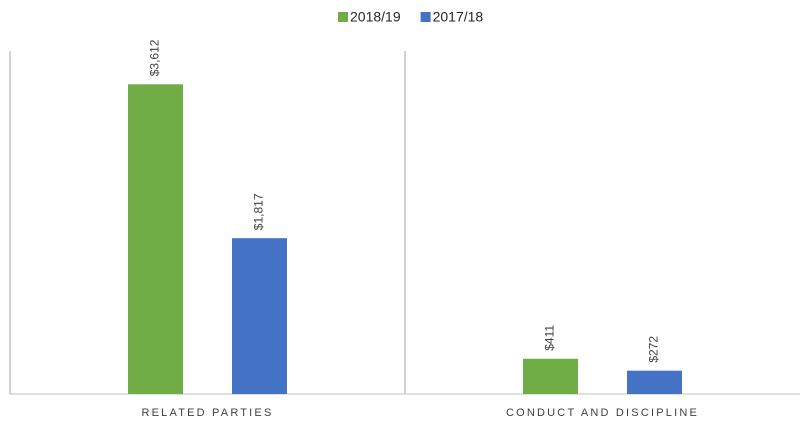  I want to click on value-label: $411, so click(550, 338).